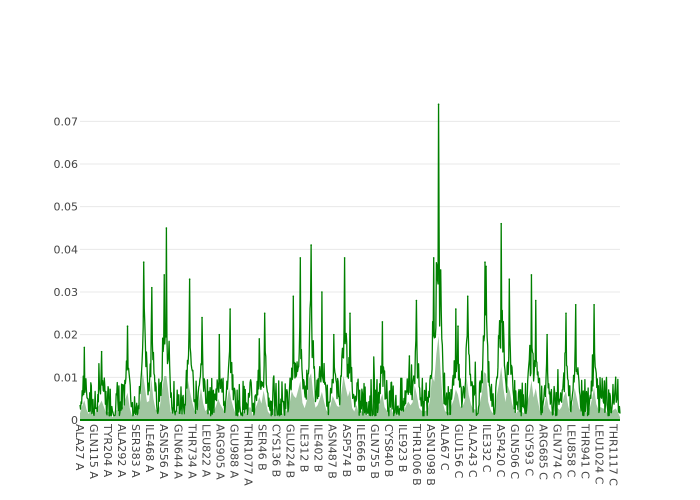 The image size is (700, 500). I want to click on x-tick-label: ASN1098 B, so click(430, 455).